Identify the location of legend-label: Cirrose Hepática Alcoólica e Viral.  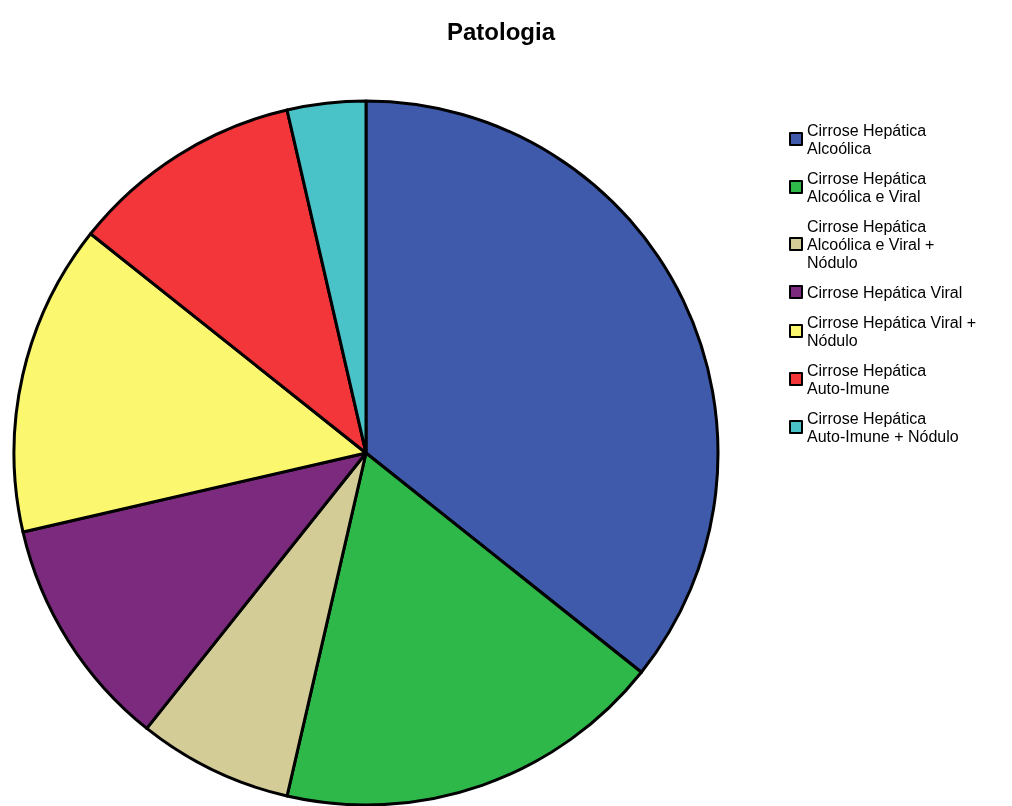
(869, 187).